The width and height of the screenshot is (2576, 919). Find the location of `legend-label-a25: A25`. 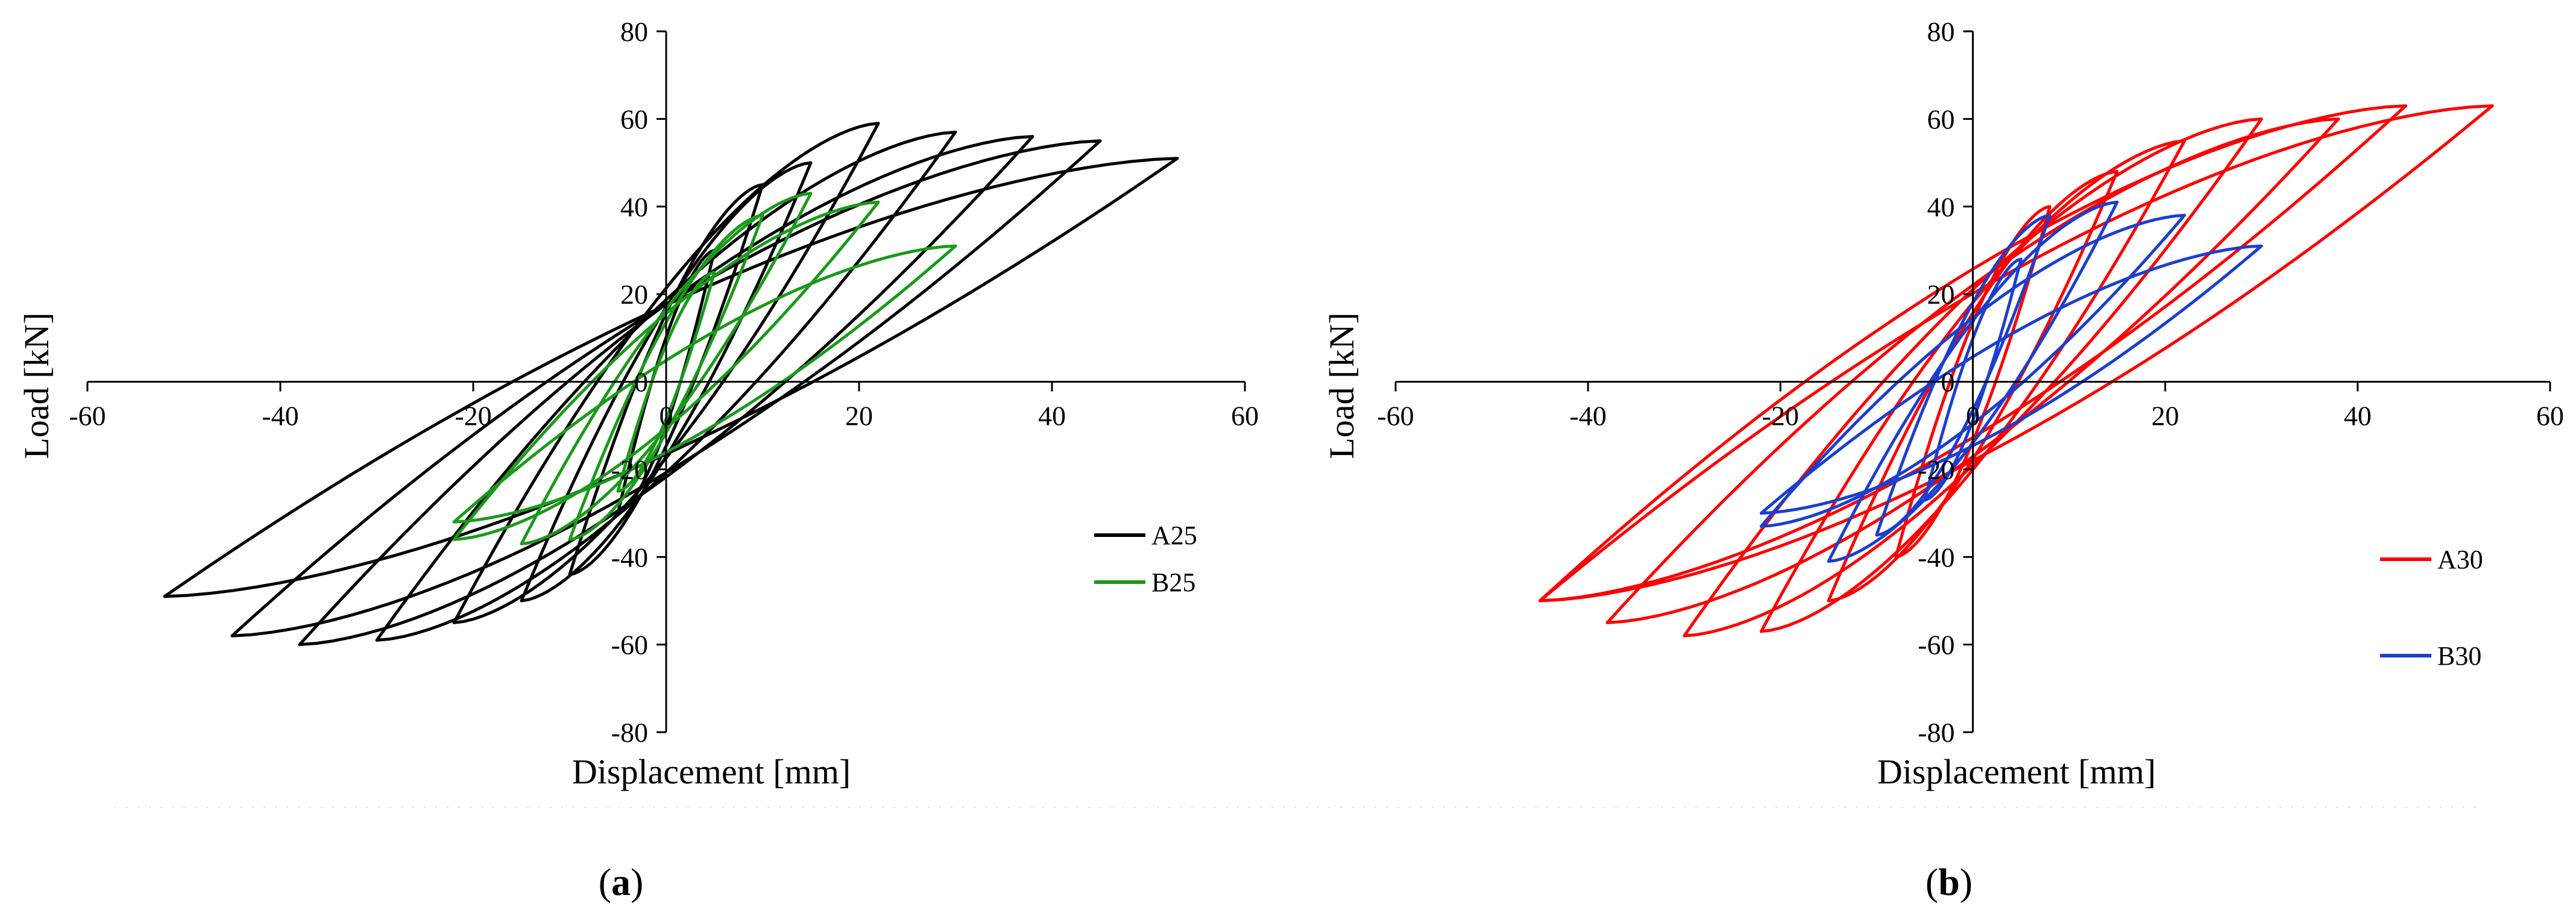

legend-label-a25: A25 is located at coordinates (1174, 535).